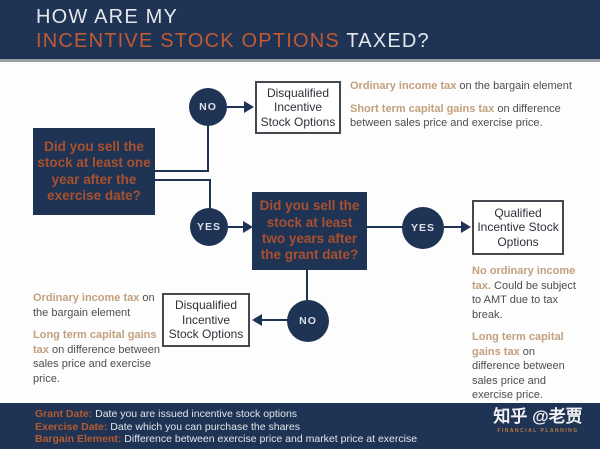  Describe the element at coordinates (183, 180) in the screenshot. I see `connector-q1-lower-rung` at that location.